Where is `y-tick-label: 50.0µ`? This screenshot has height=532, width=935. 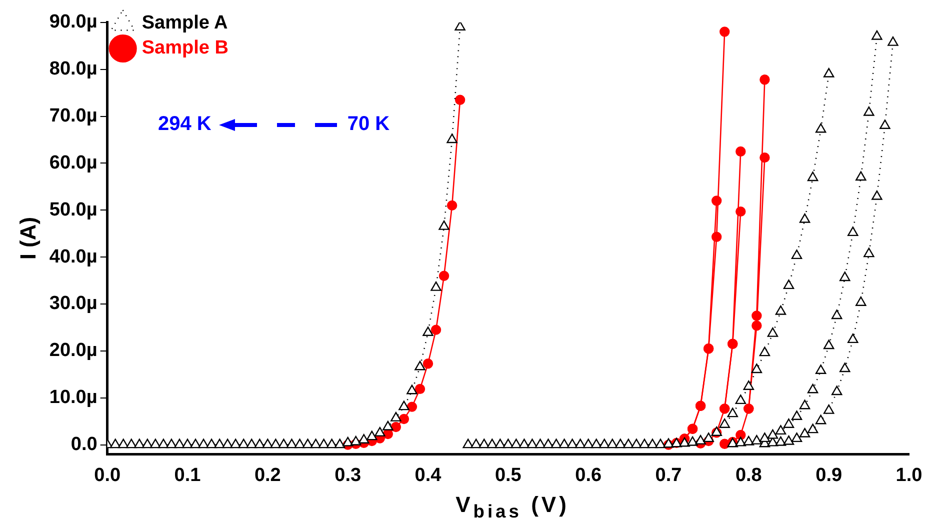 y-tick-label: 50.0µ is located at coordinates (73, 209).